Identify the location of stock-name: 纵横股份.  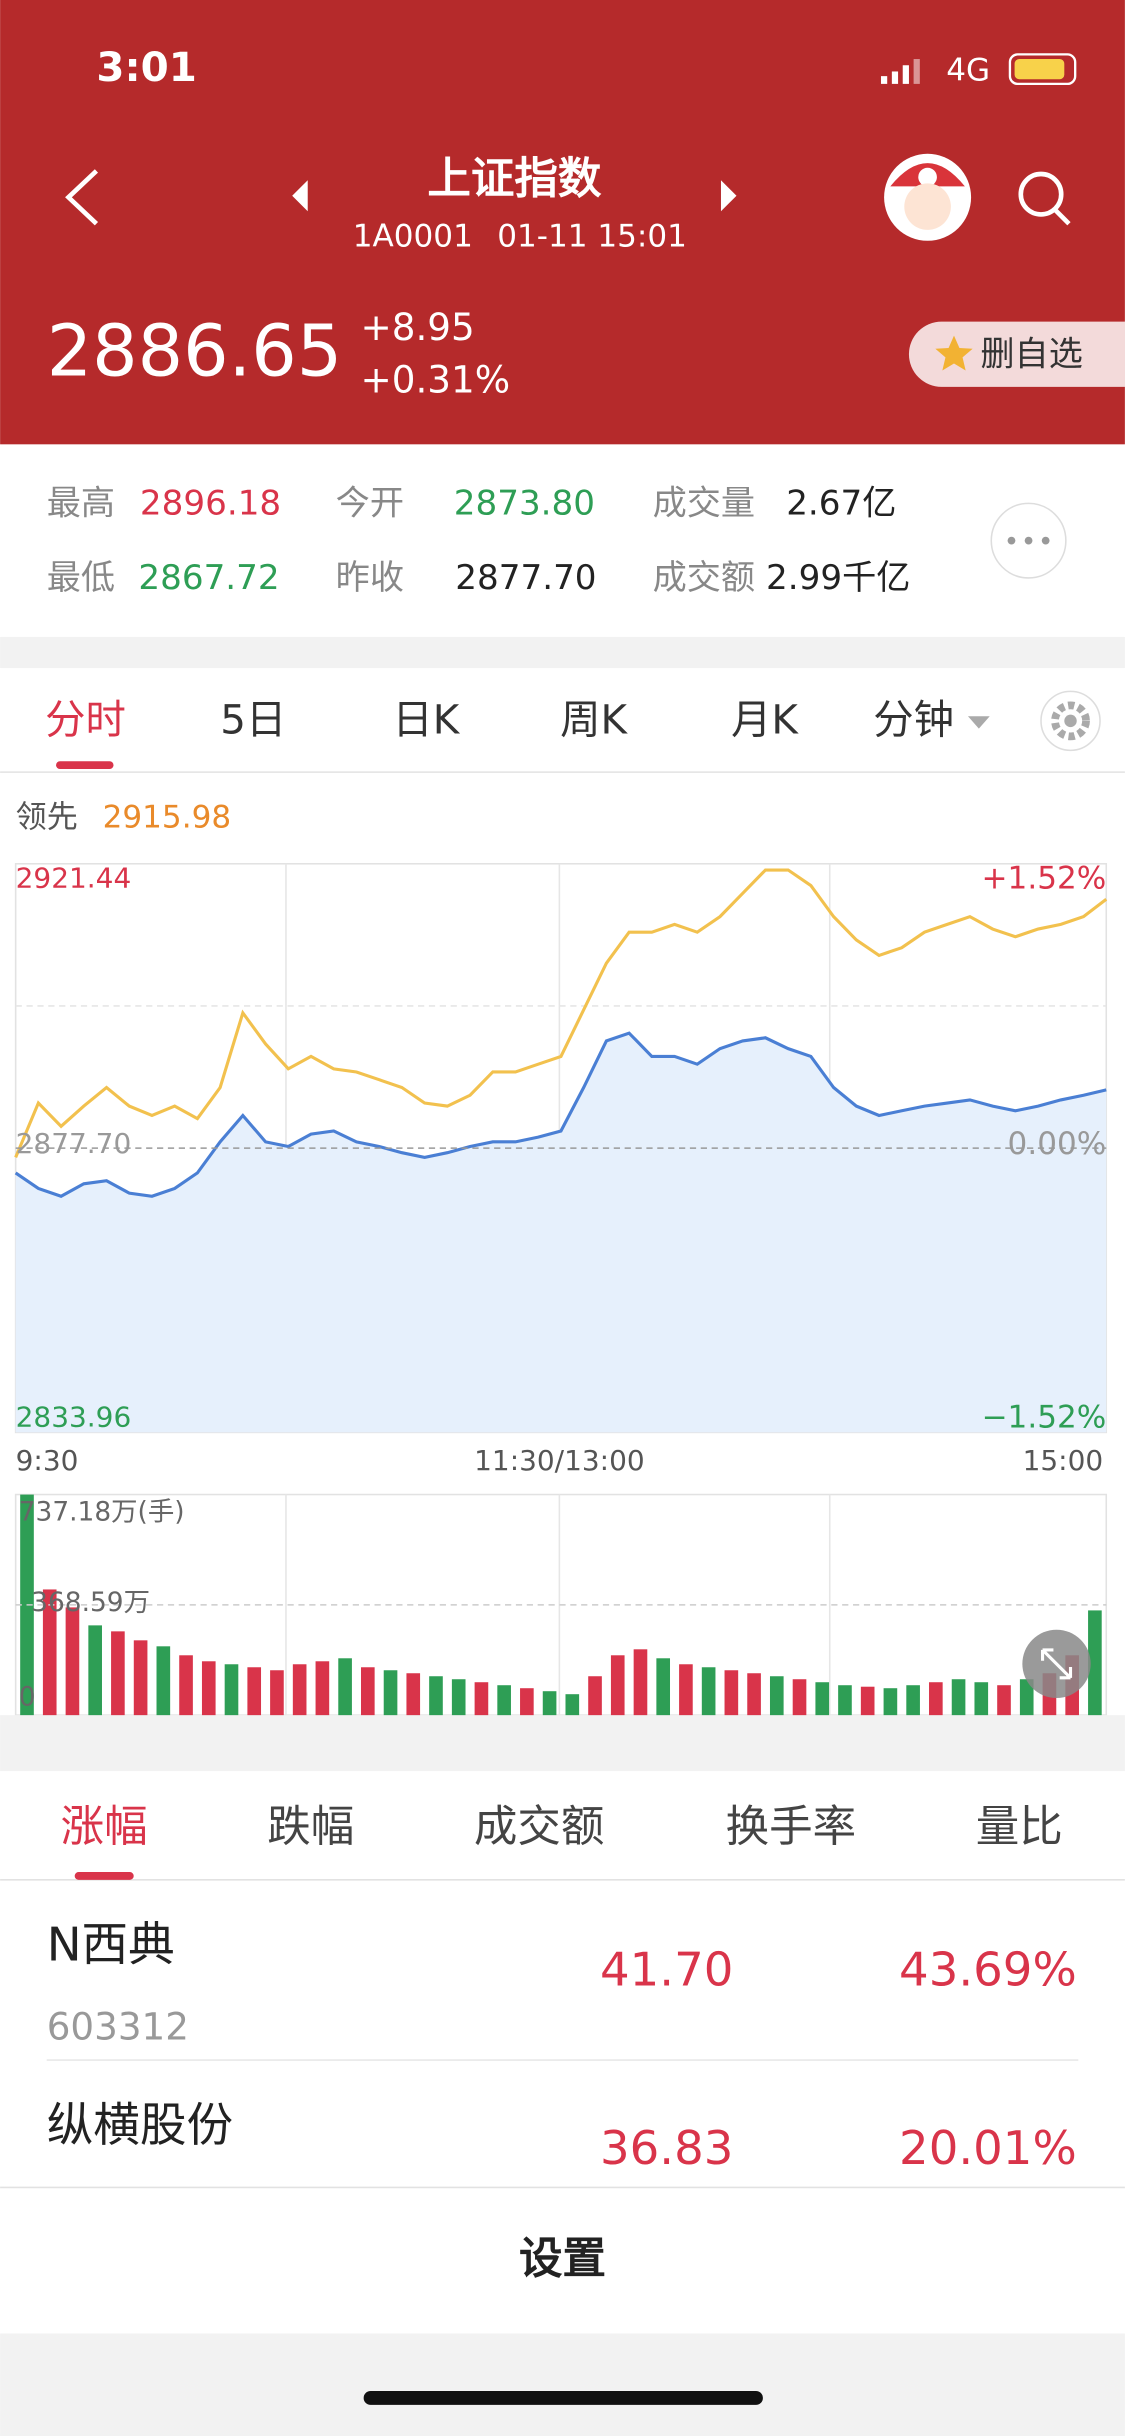
(140, 2125).